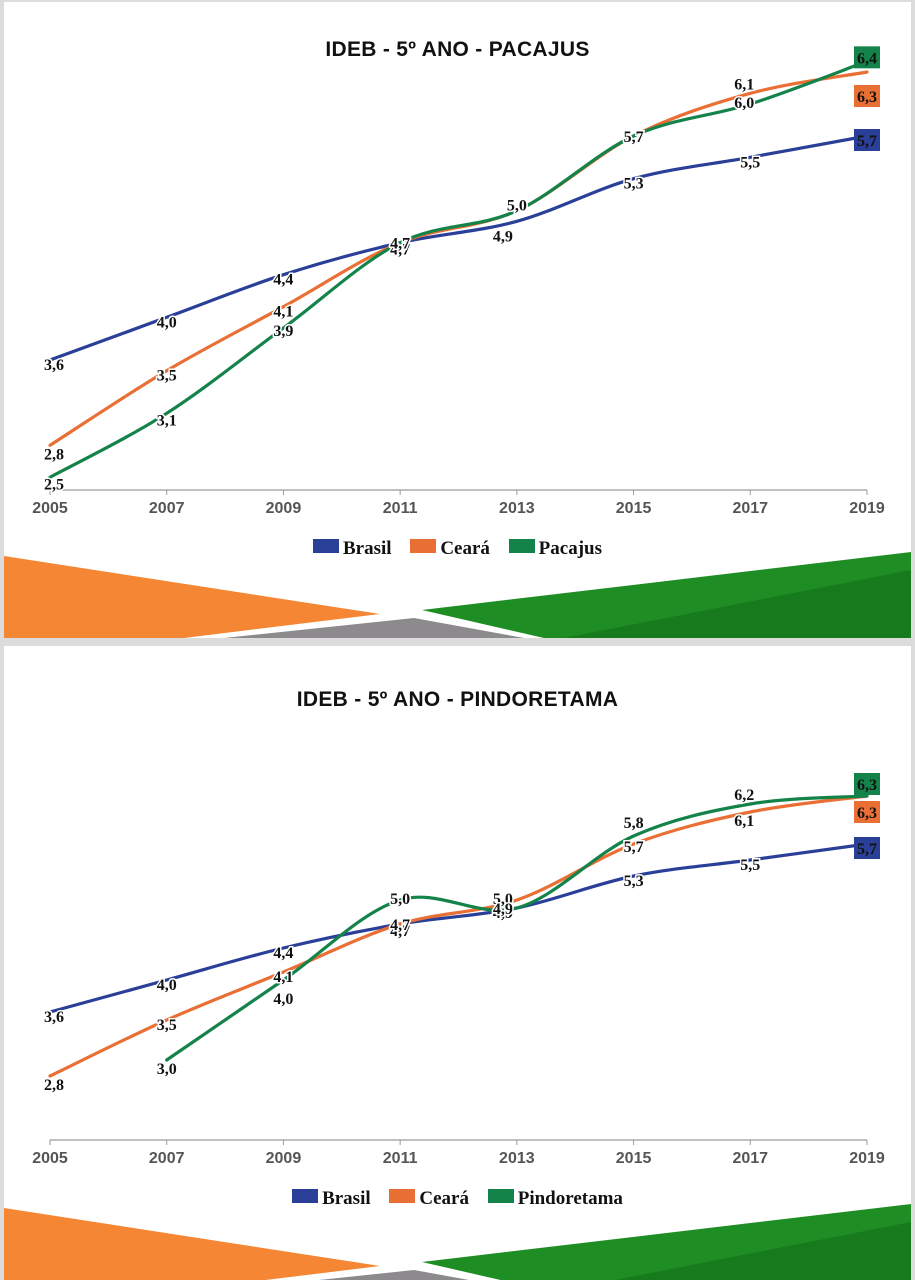 The height and width of the screenshot is (1280, 915). Describe the element at coordinates (54, 484) in the screenshot. I see `data-label-municipio: 2,5` at that location.